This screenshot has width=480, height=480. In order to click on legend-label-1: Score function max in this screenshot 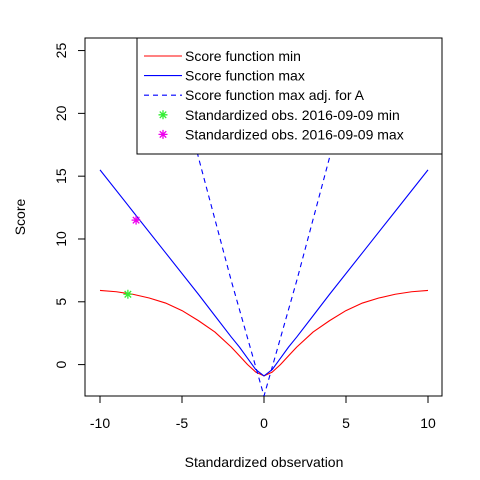, I will do `click(245, 76)`.